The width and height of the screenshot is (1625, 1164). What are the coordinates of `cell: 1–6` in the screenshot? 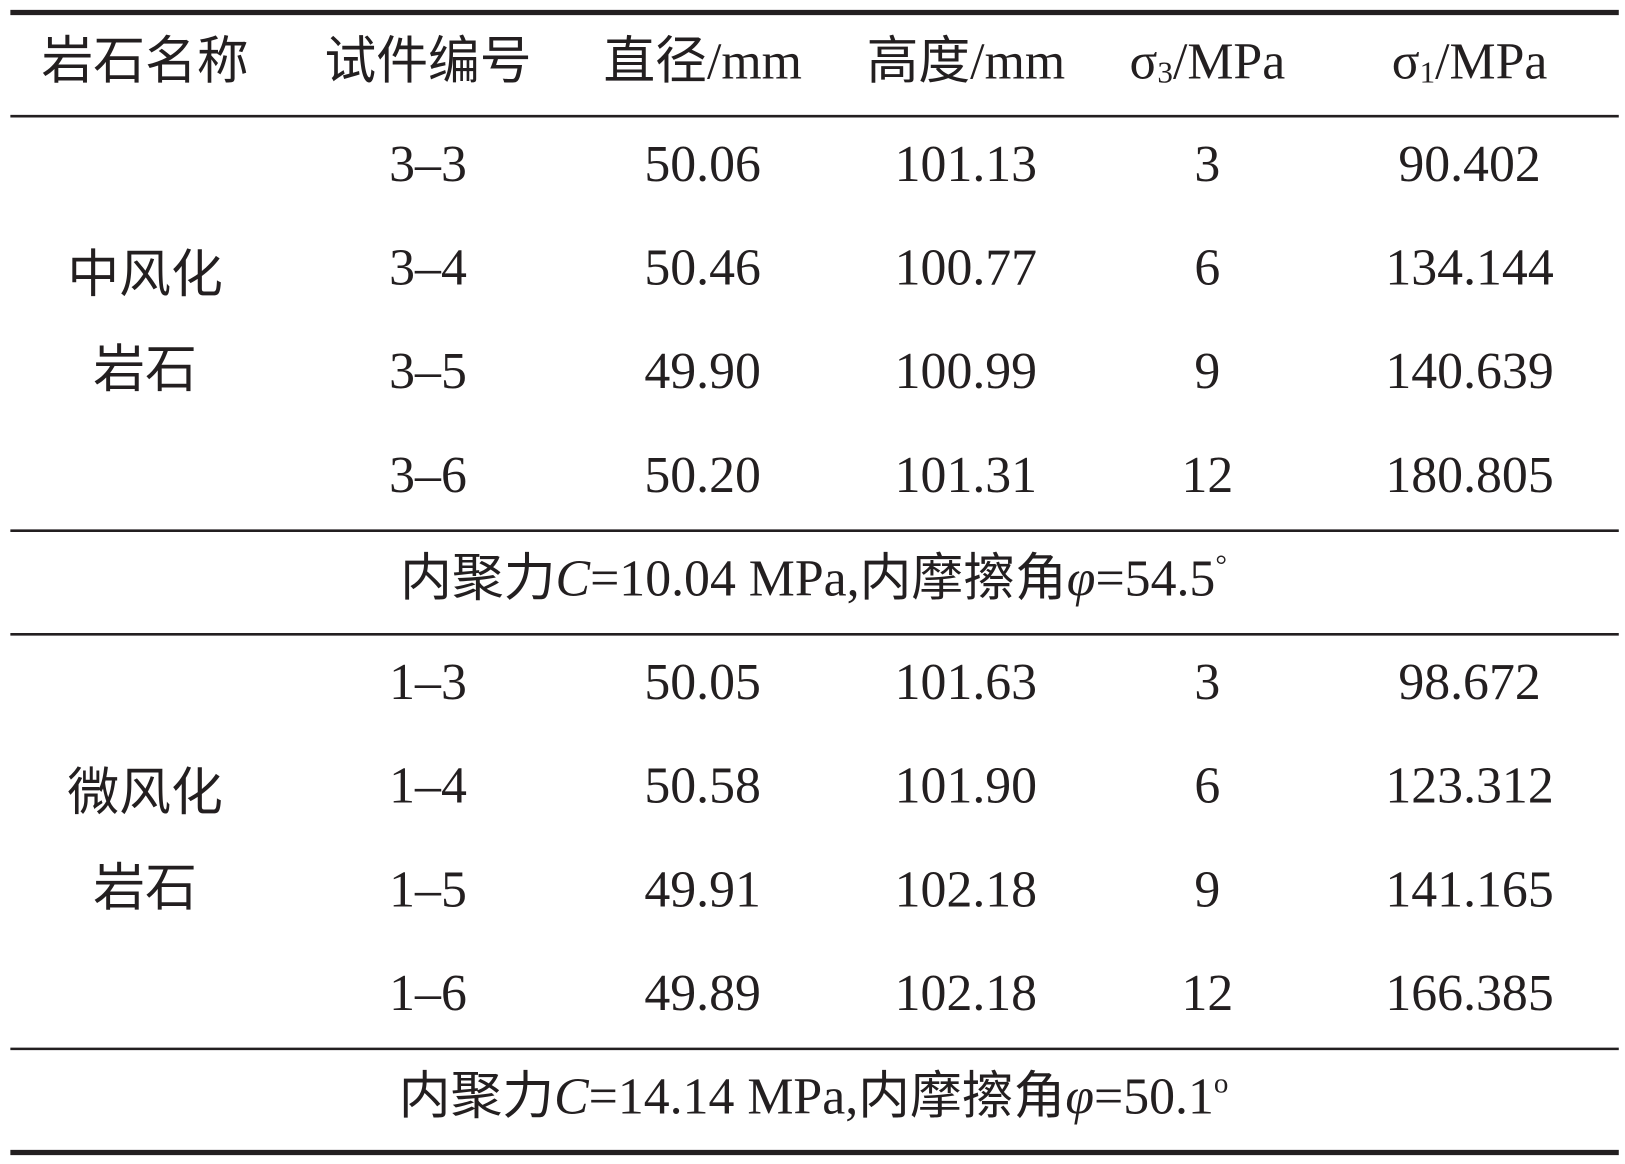 It's located at (428, 993).